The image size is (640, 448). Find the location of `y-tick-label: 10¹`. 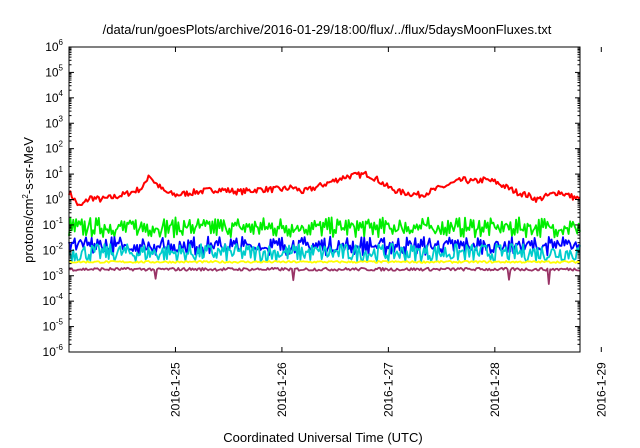

y-tick-label: 10¹ is located at coordinates (54, 173).